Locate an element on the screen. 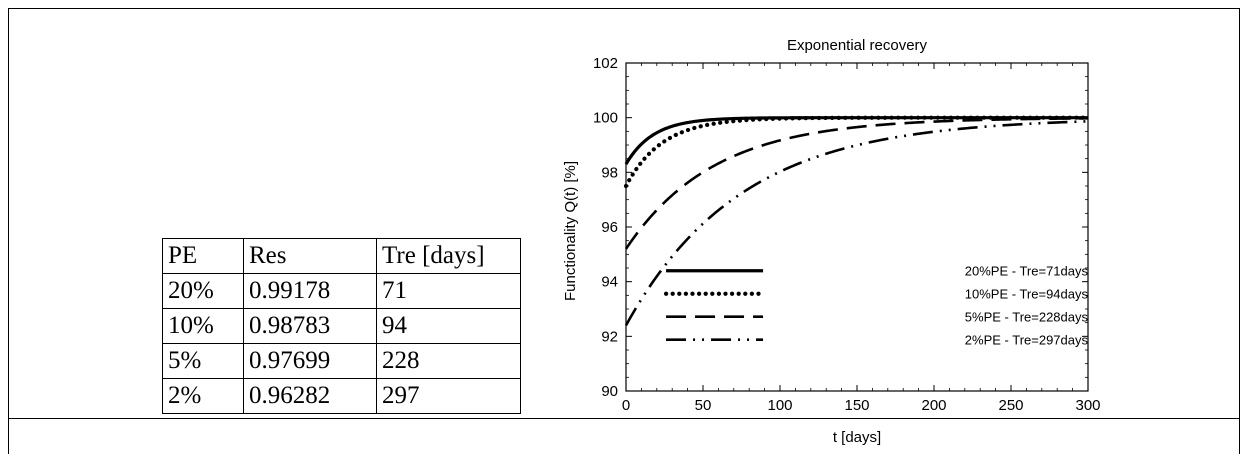 This screenshot has height=454, width=1247. table-row: 10% 0.98783 94 is located at coordinates (341, 326).